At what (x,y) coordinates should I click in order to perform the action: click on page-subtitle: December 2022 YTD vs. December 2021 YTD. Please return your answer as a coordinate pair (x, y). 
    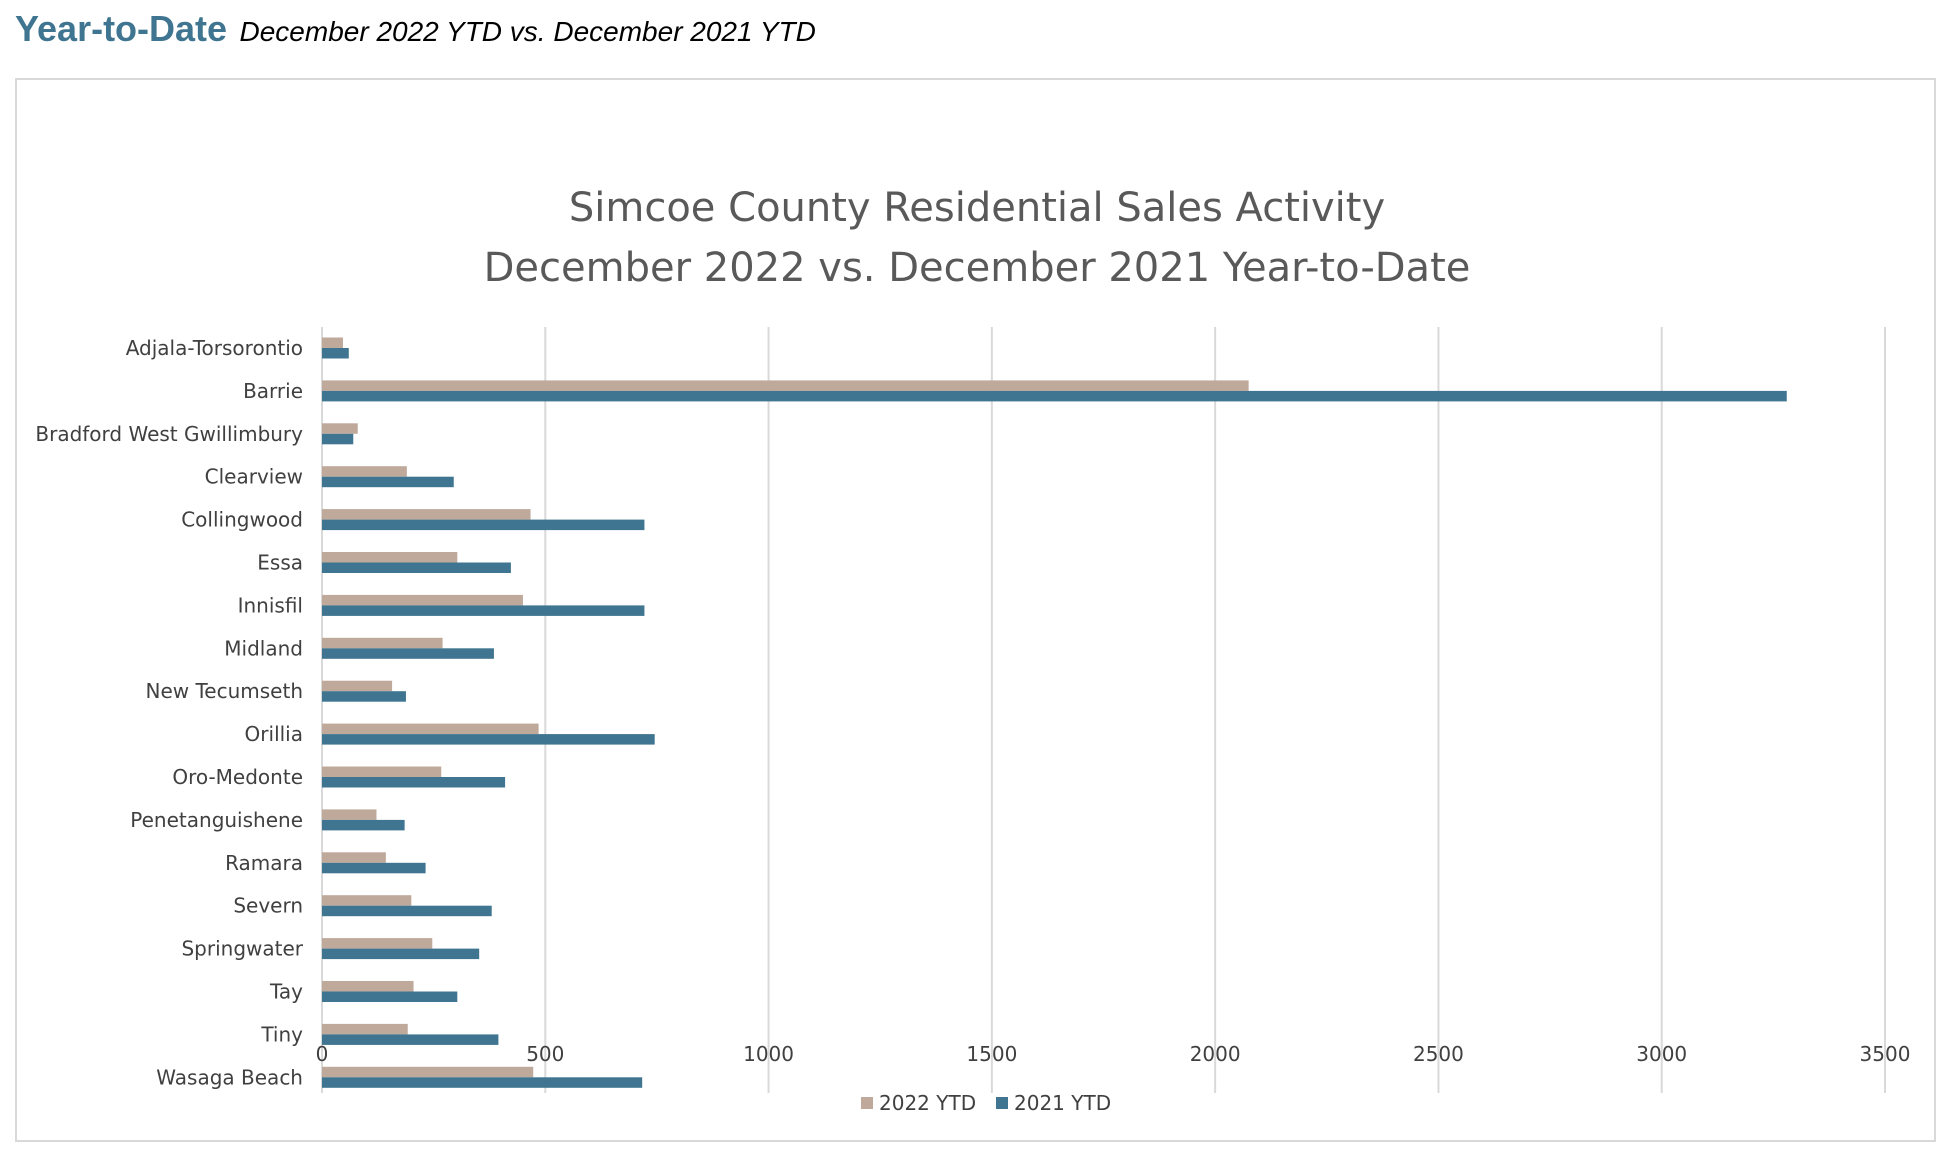
    Looking at the image, I should click on (527, 31).